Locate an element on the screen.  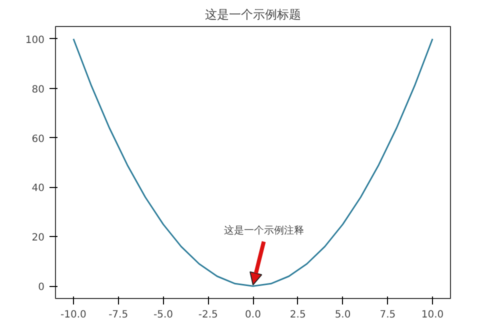
x-tick-label: 5.0 is located at coordinates (342, 315).